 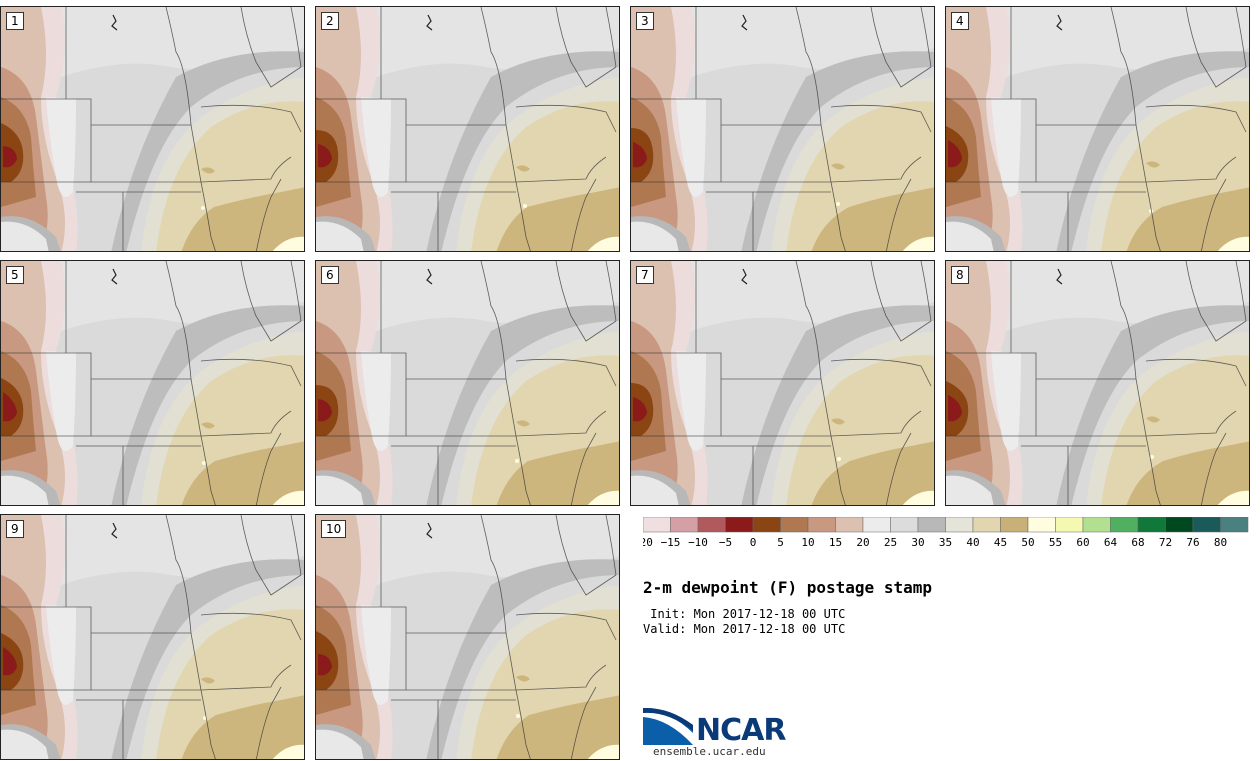 What do you see at coordinates (744, 614) in the screenshot?
I see `init-time: Init: Mon 2017-12-18 00 UTC` at bounding box center [744, 614].